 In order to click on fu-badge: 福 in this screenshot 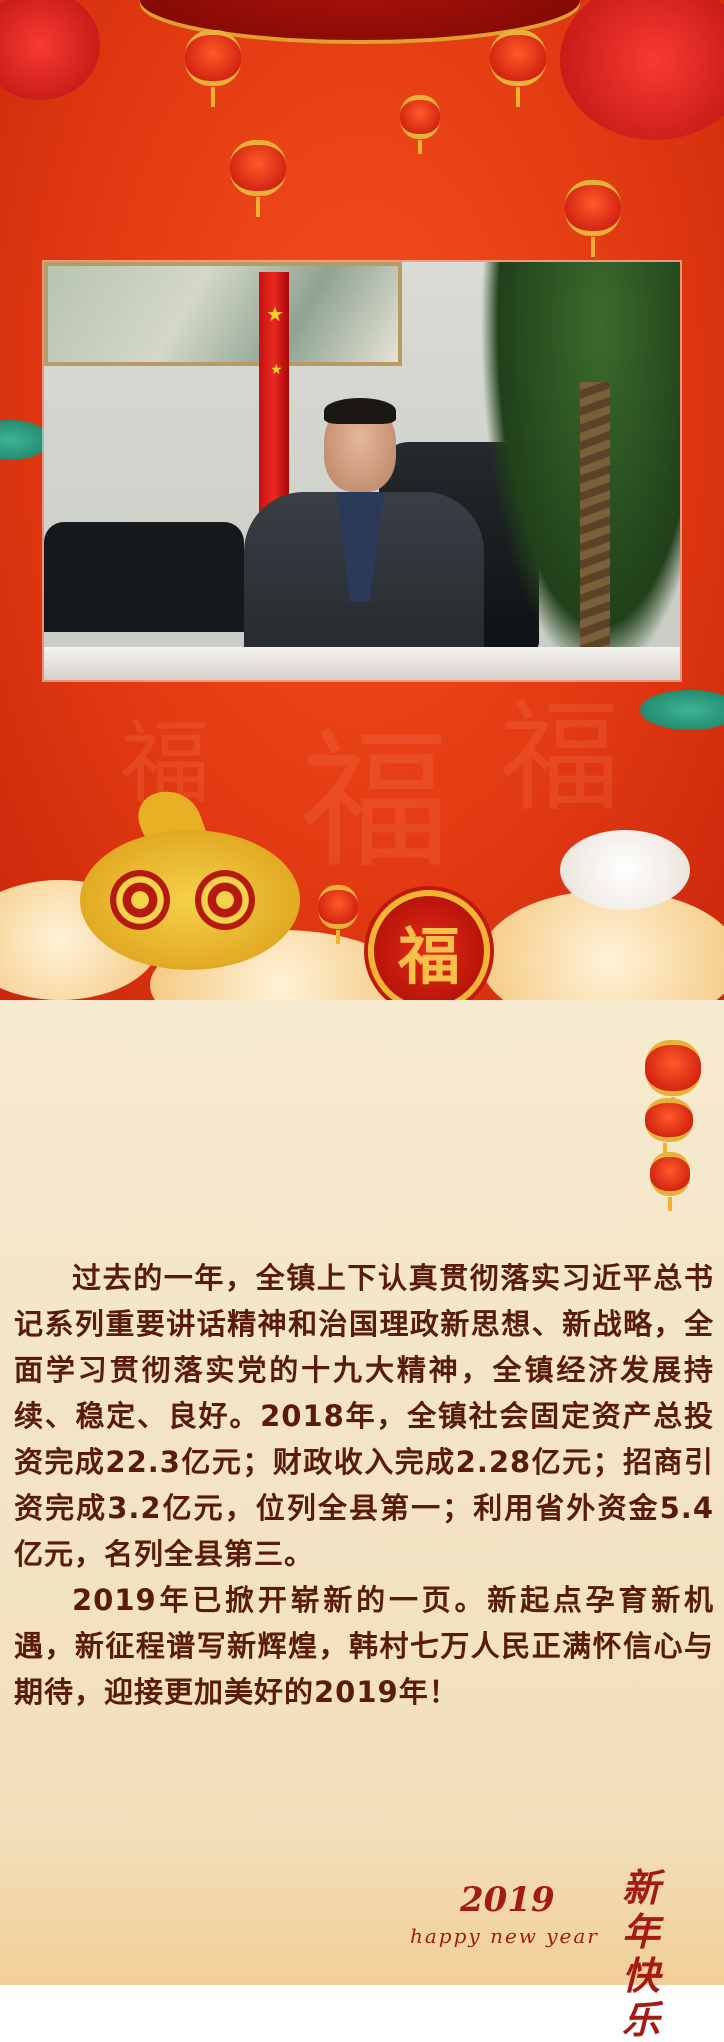, I will do `click(429, 951)`.